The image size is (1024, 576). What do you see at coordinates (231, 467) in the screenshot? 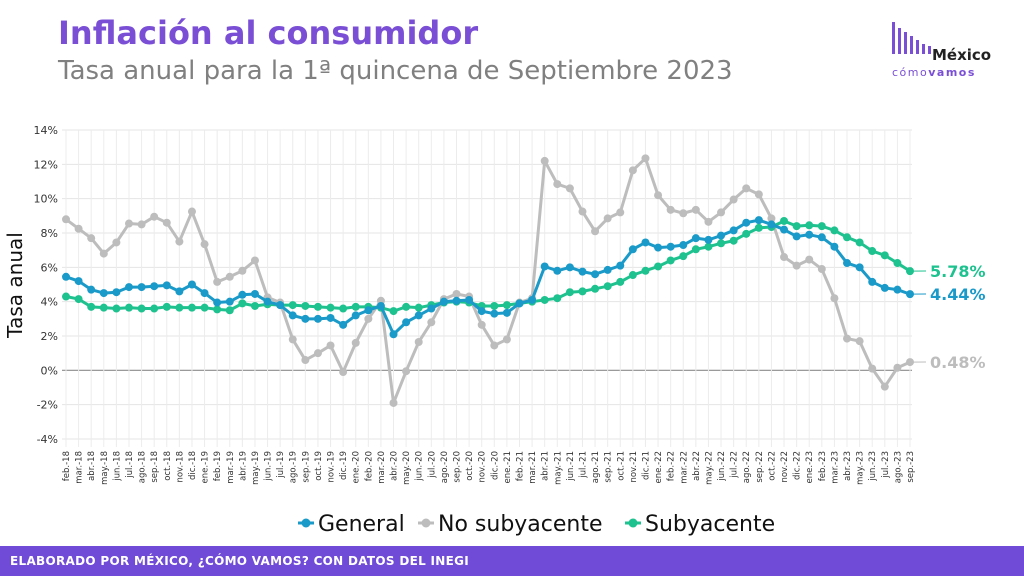
I see `x-tick-label: mar.-19` at bounding box center [231, 467].